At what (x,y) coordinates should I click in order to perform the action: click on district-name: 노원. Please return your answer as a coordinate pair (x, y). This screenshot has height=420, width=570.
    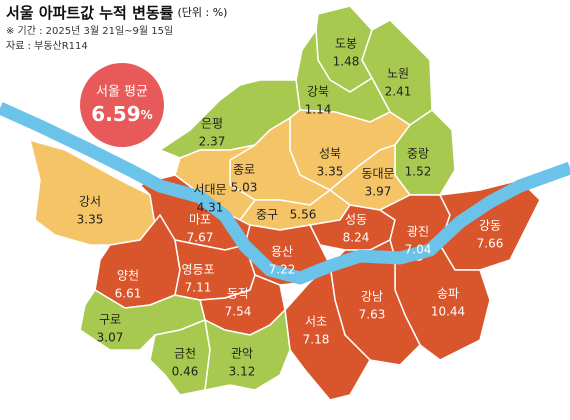
    Looking at the image, I should click on (398, 74).